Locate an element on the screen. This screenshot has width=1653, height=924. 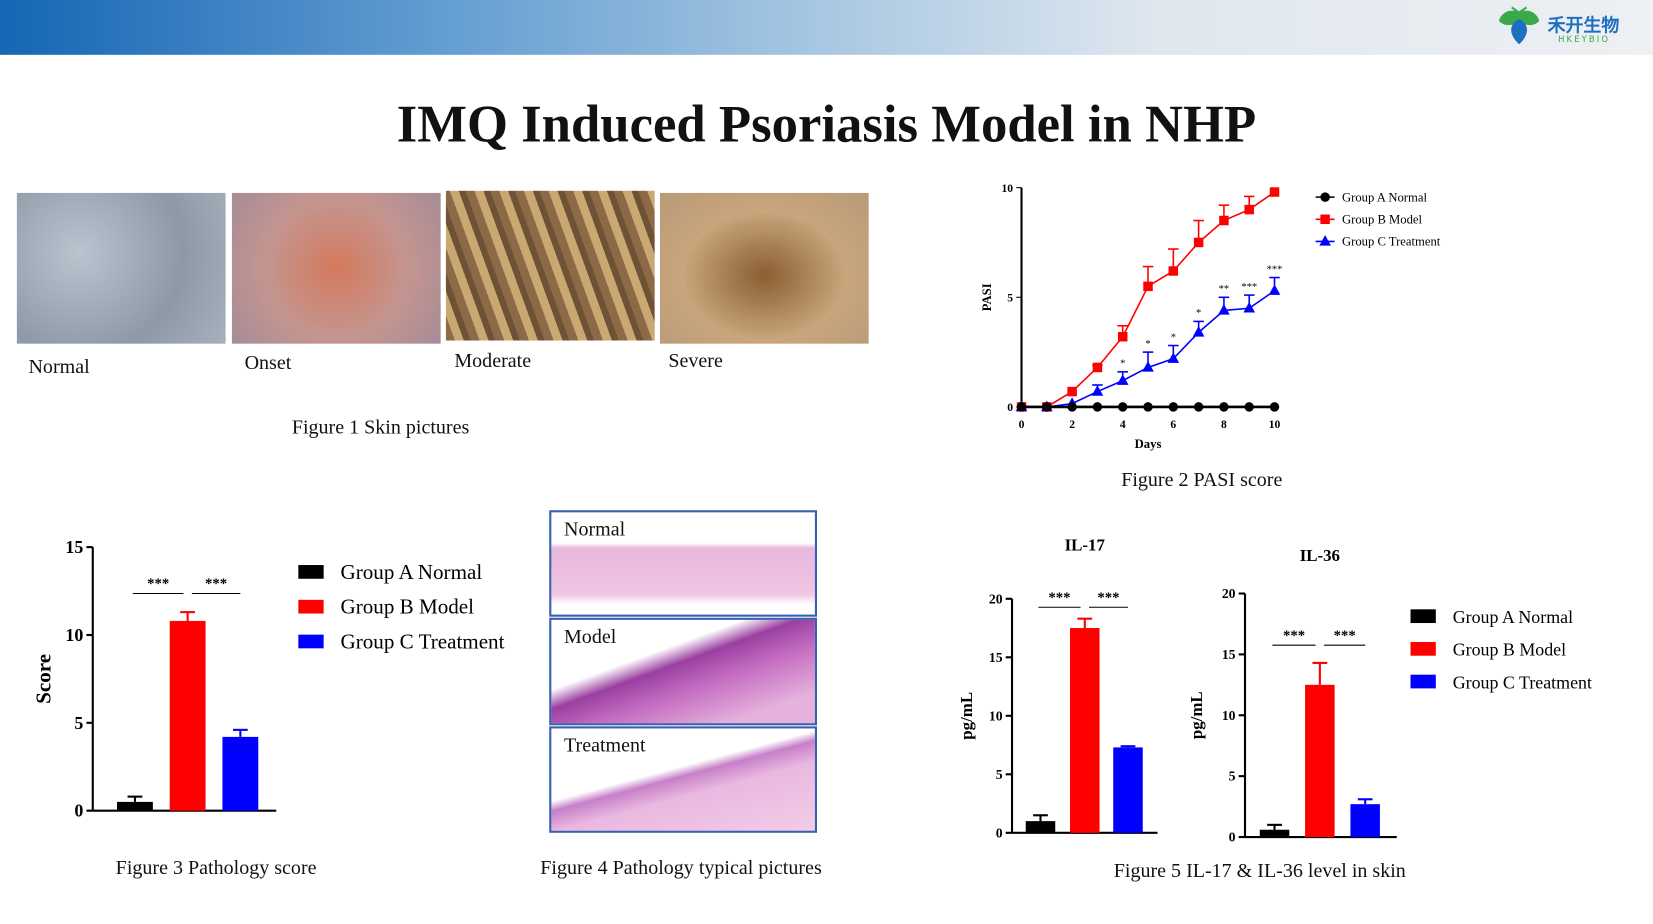
x-tick-label: 0 is located at coordinates (1022, 424).